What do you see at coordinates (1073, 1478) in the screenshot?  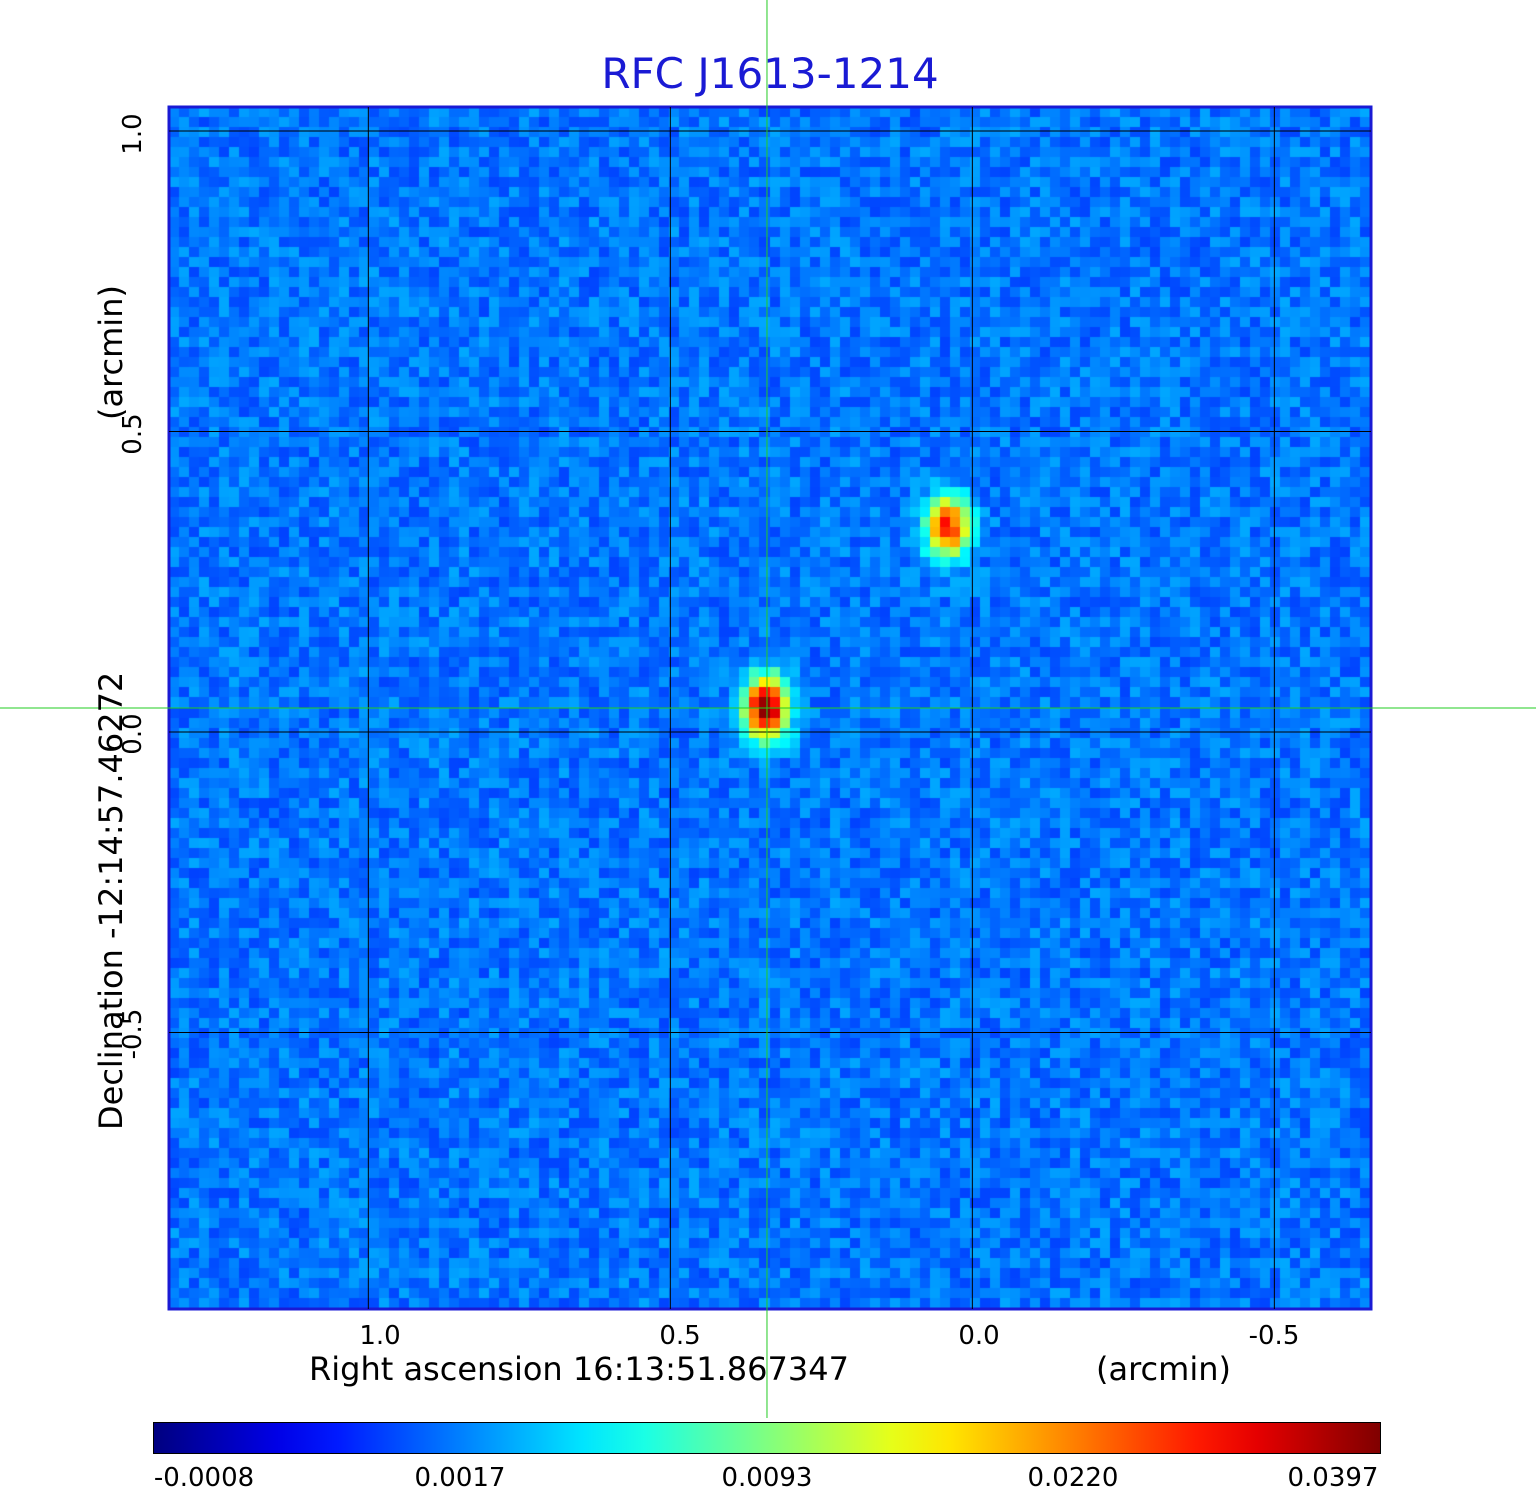 I see `colorbar-tick-label: 0.0220` at bounding box center [1073, 1478].